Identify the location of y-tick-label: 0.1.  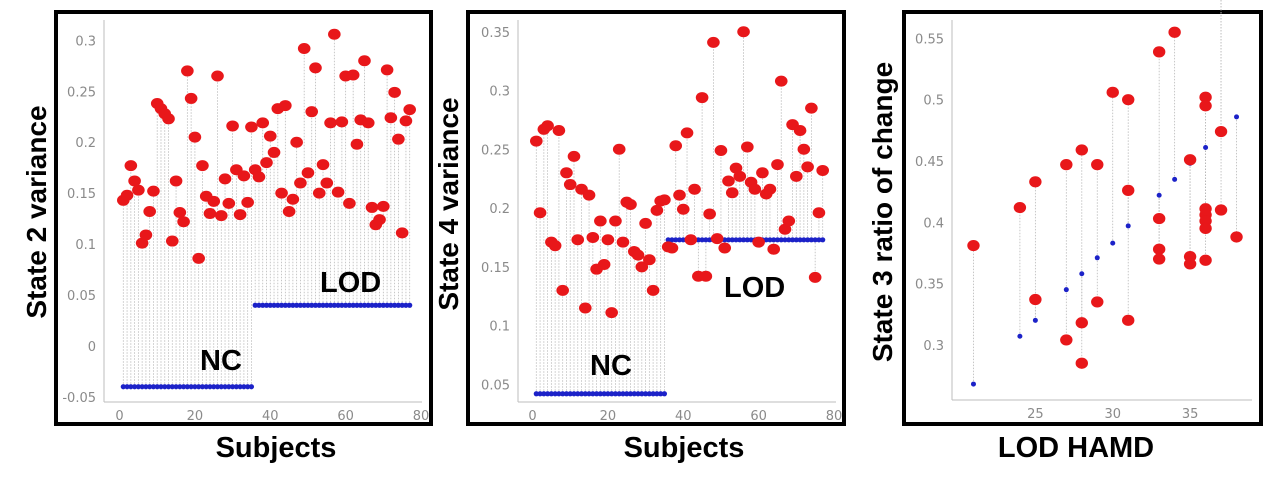
(85, 245).